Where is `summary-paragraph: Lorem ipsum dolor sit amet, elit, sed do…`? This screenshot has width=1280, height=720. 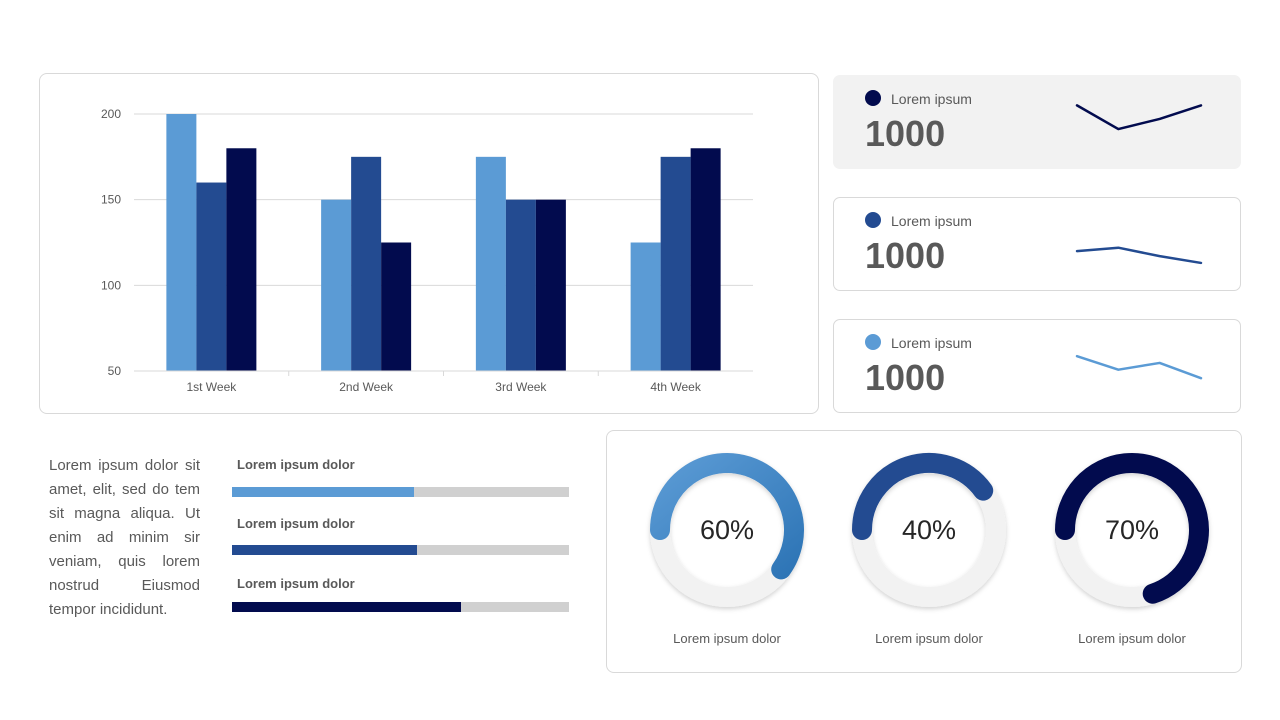 summary-paragraph: Lorem ipsum dolor sit amet, elit, sed do… is located at coordinates (124, 537).